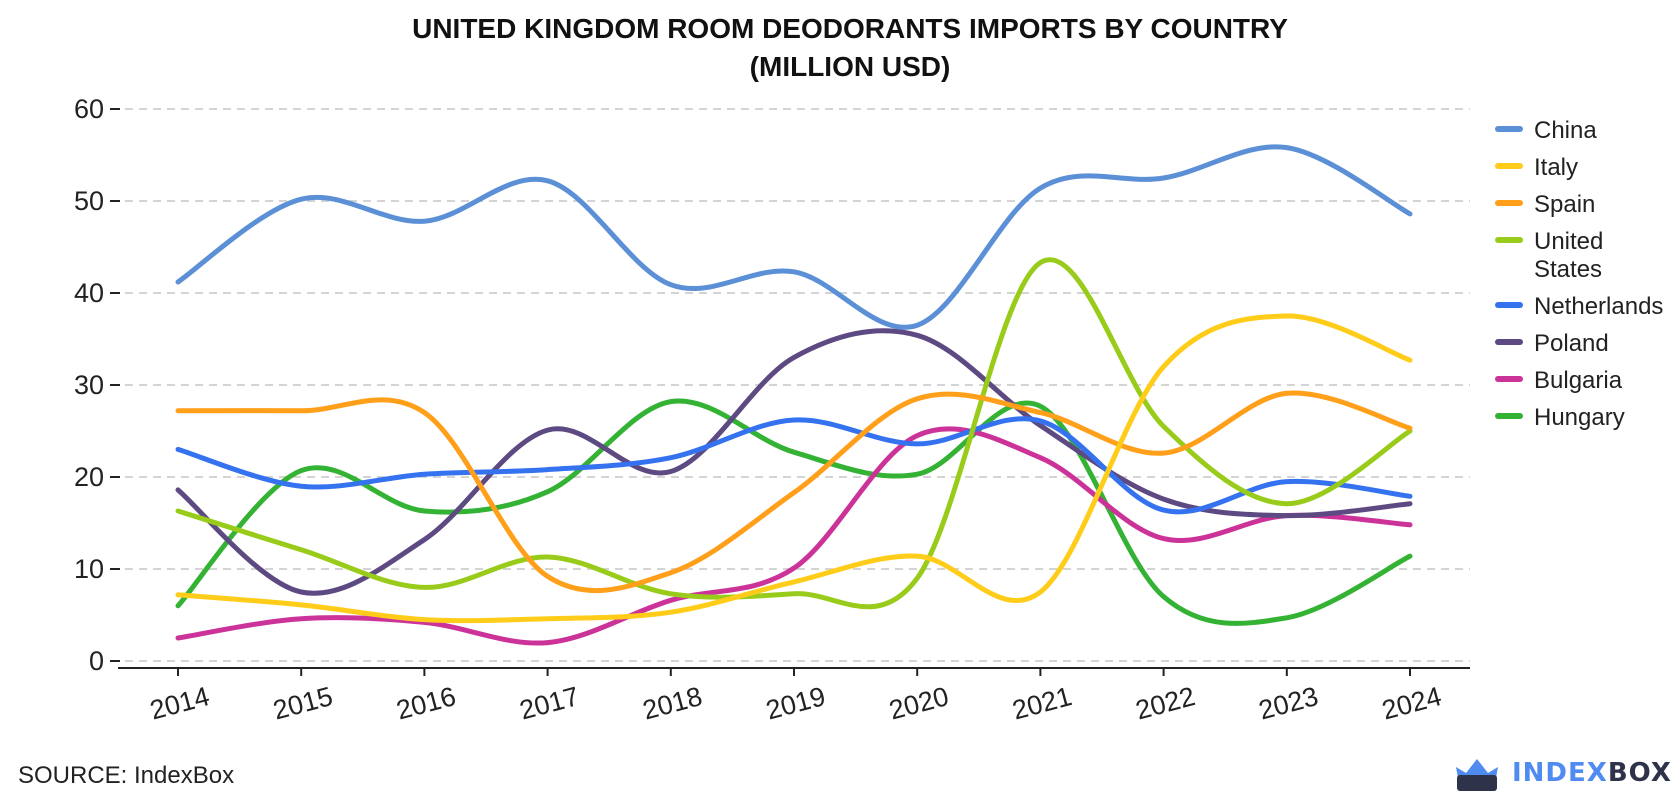  What do you see at coordinates (1564, 204) in the screenshot?
I see `legend-label: Spain` at bounding box center [1564, 204].